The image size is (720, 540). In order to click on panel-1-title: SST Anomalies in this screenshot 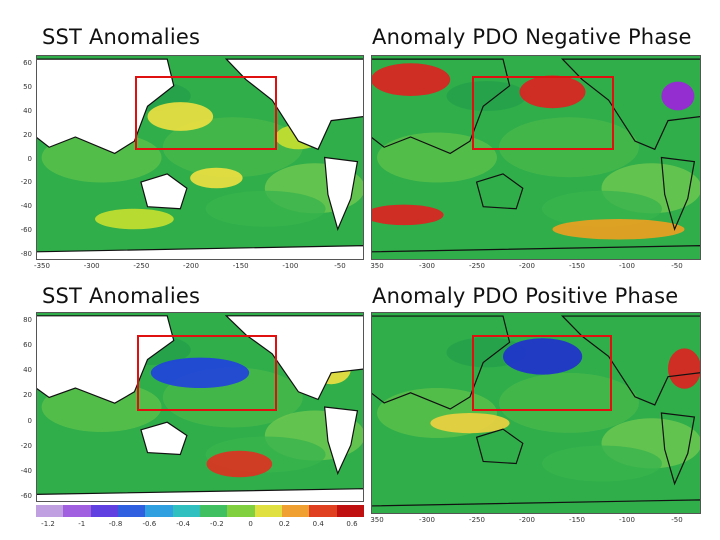, I will do `click(121, 37)`.